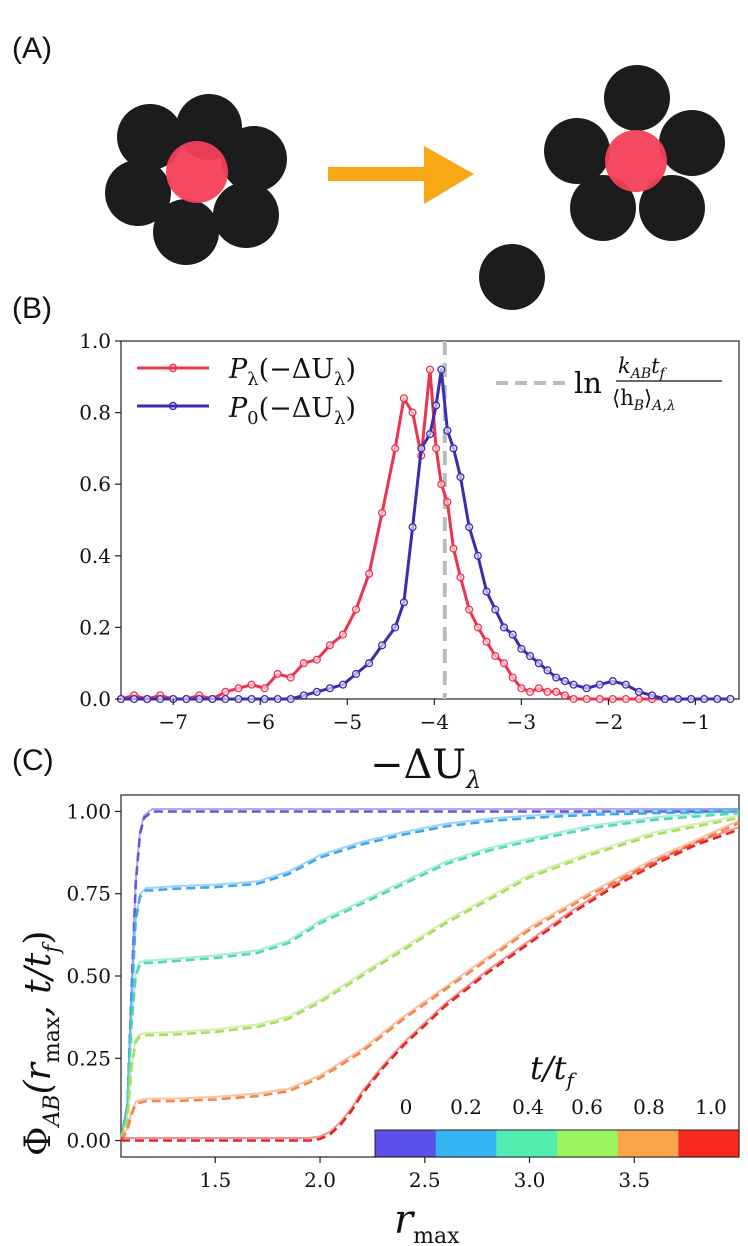 Image resolution: width=748 pixels, height=1246 pixels. I want to click on legend-label-ln: ln, so click(588, 383).